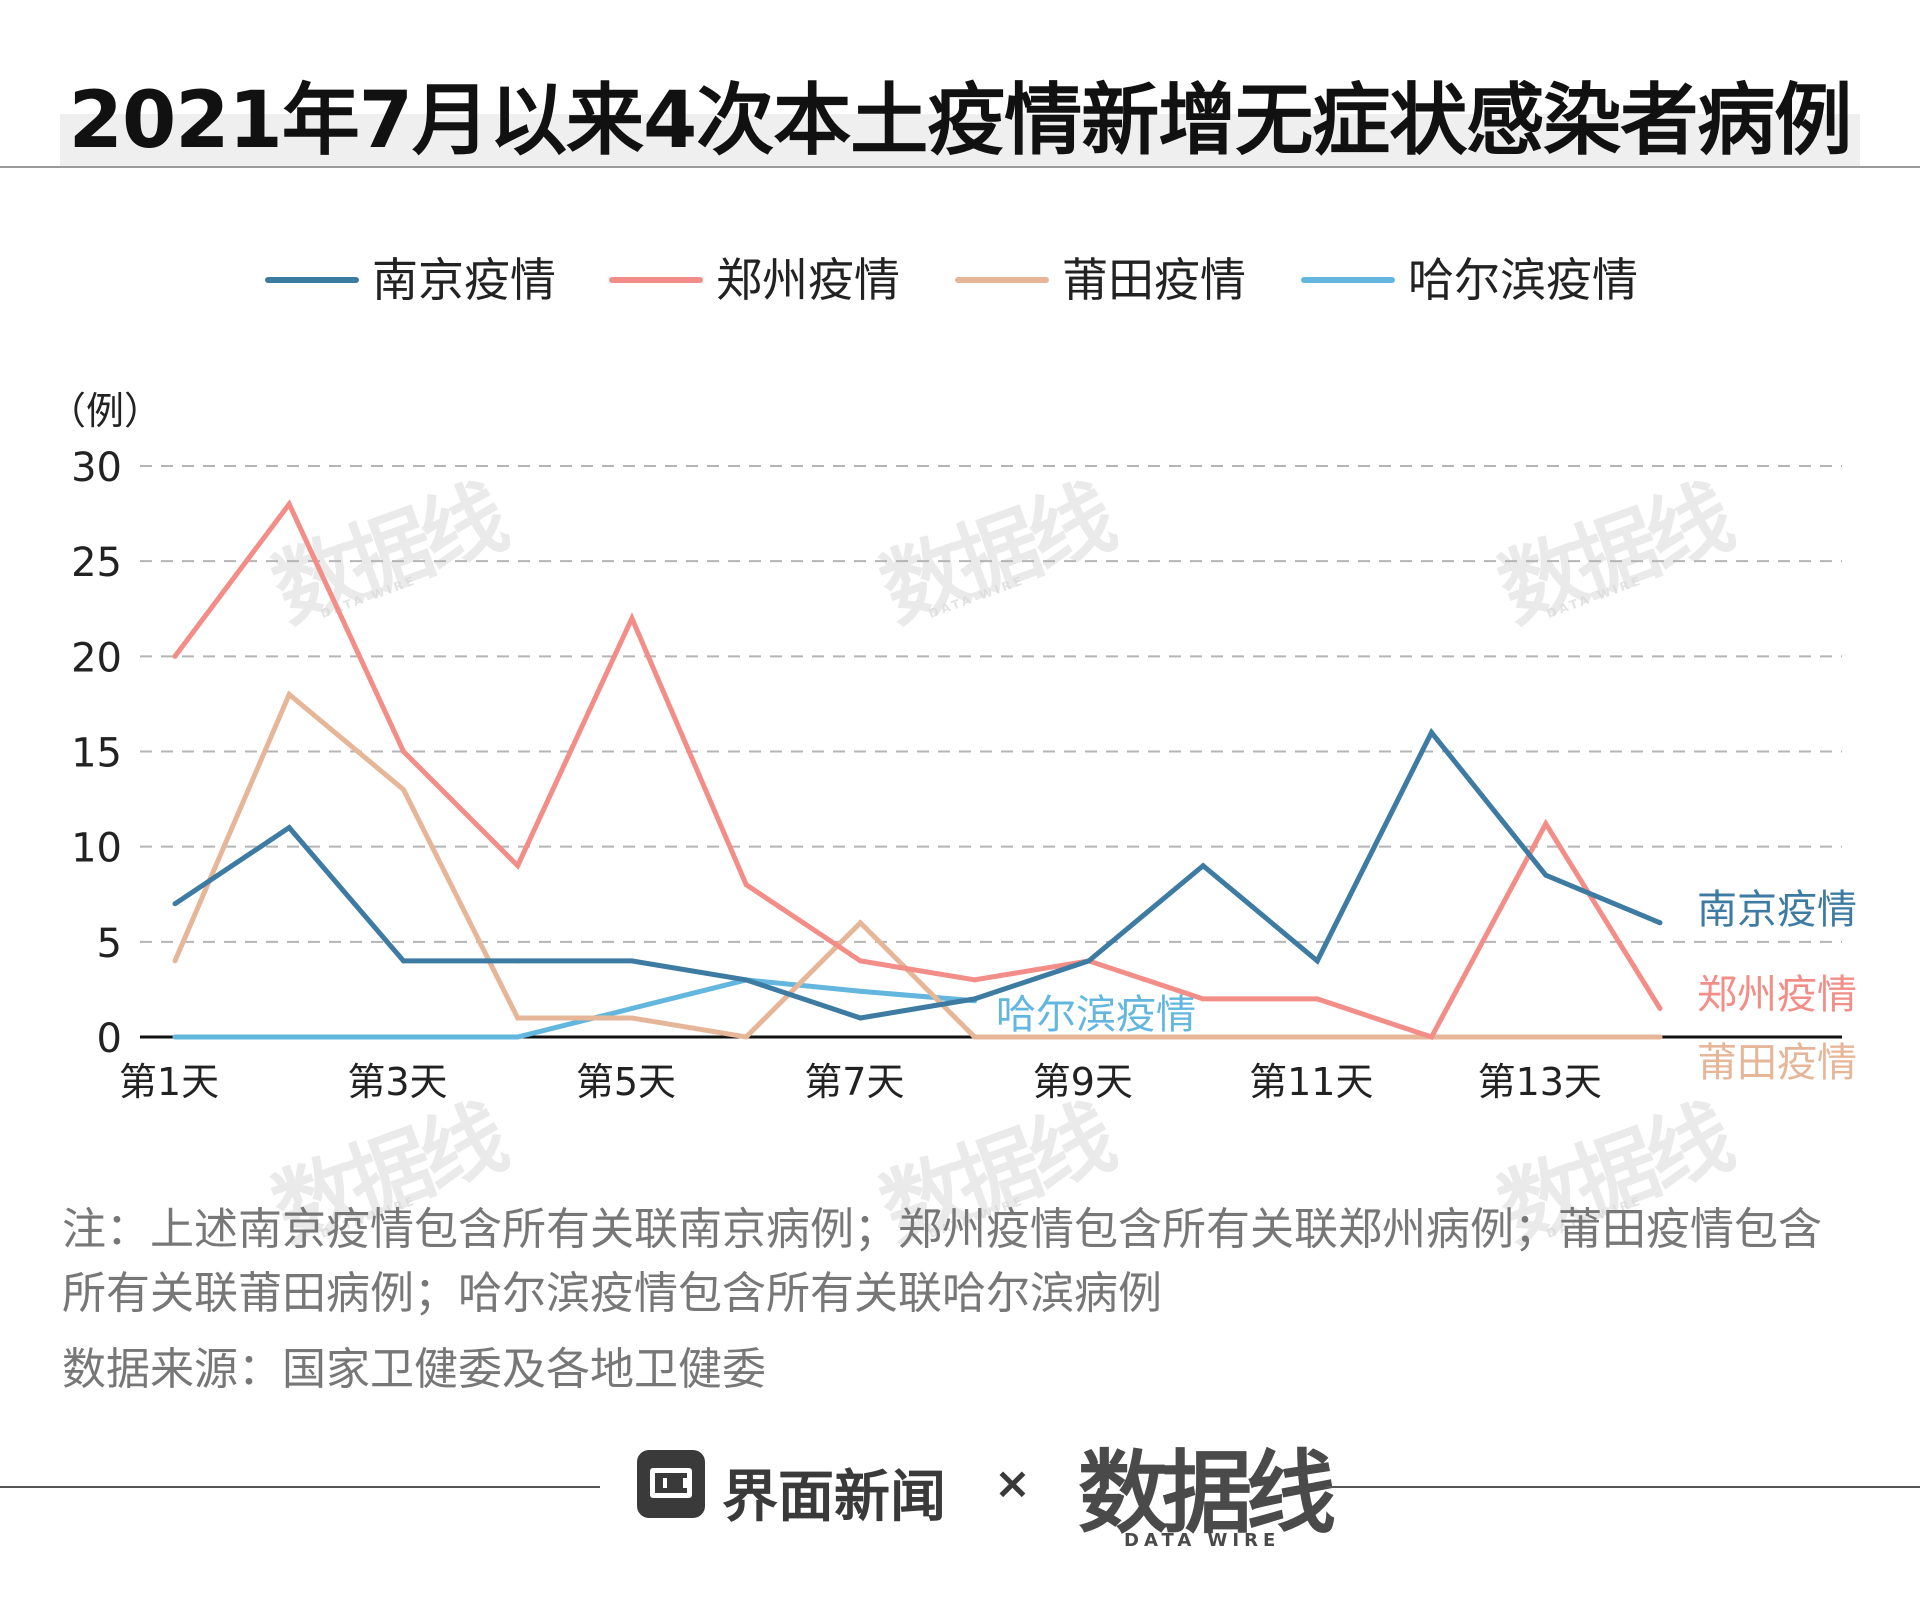  Describe the element at coordinates (96, 658) in the screenshot. I see `y-tick-label: 20` at that location.